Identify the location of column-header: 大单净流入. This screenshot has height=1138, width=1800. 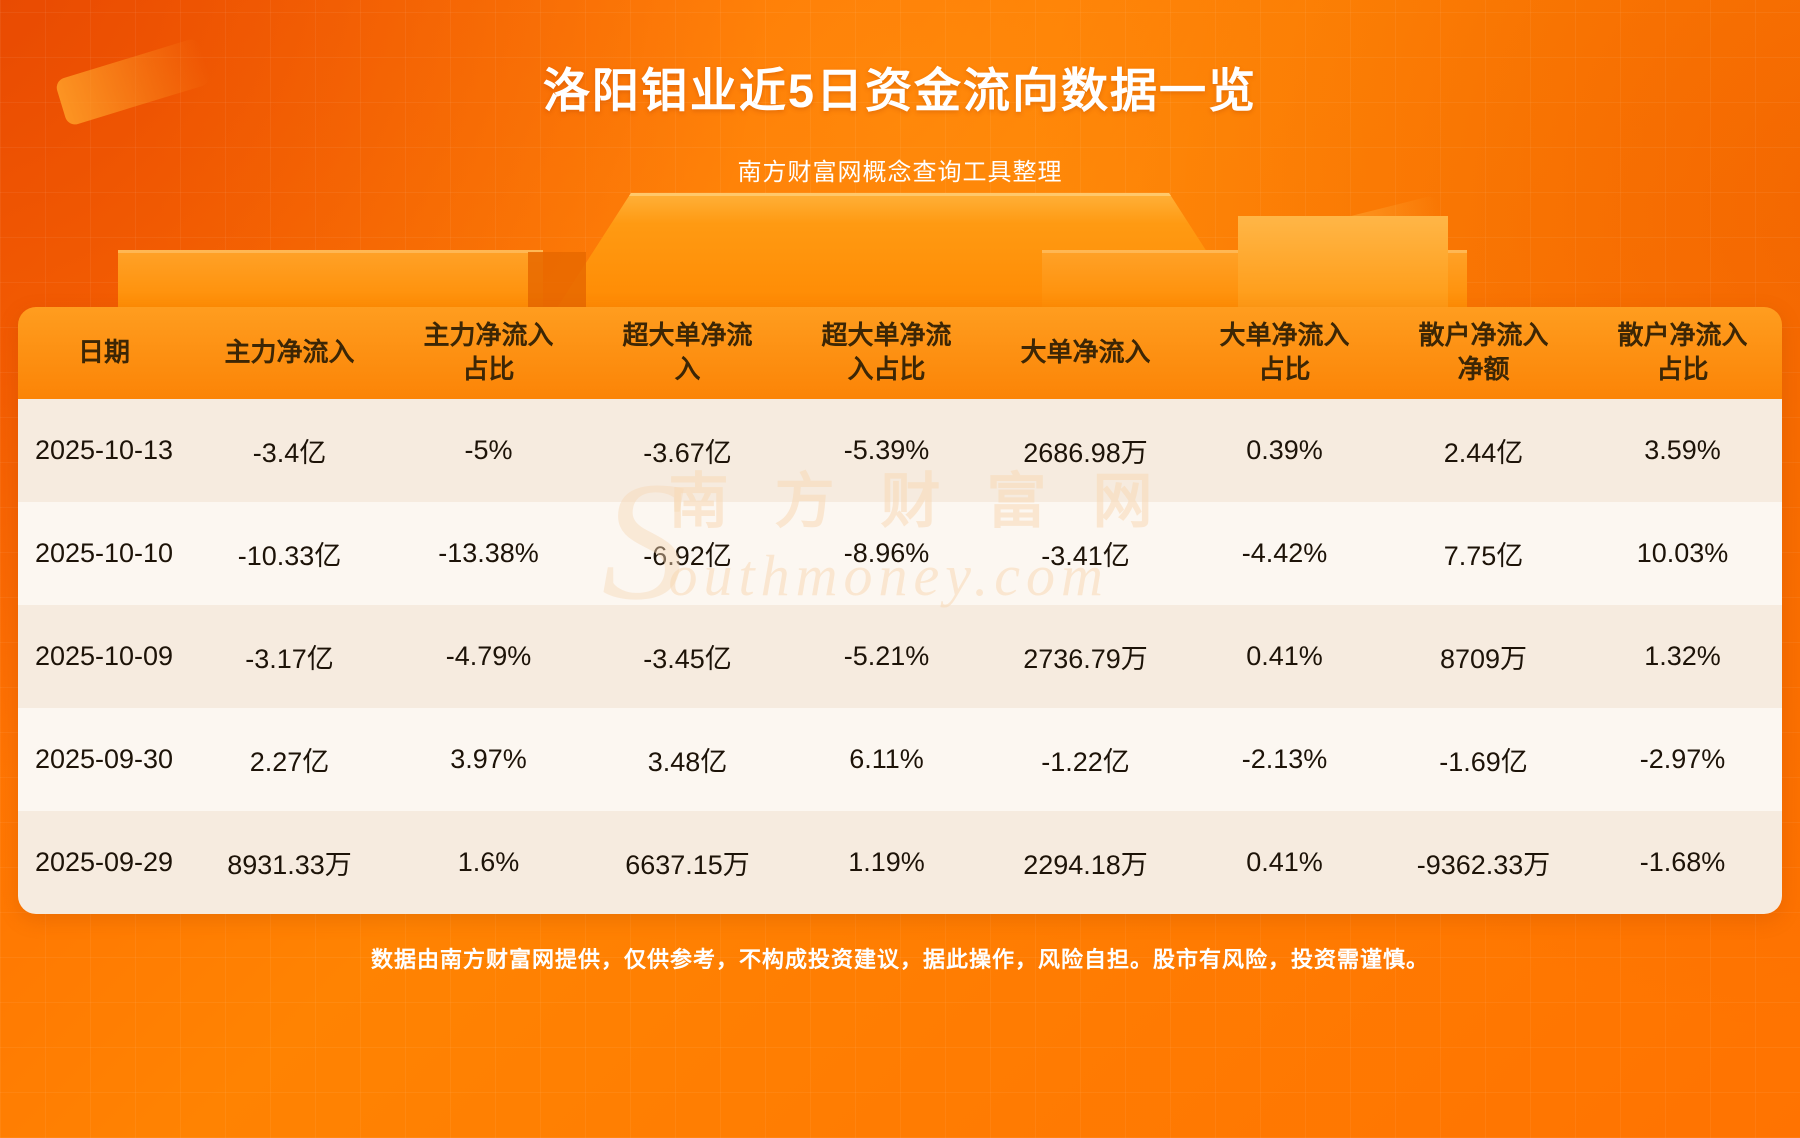
(1085, 353).